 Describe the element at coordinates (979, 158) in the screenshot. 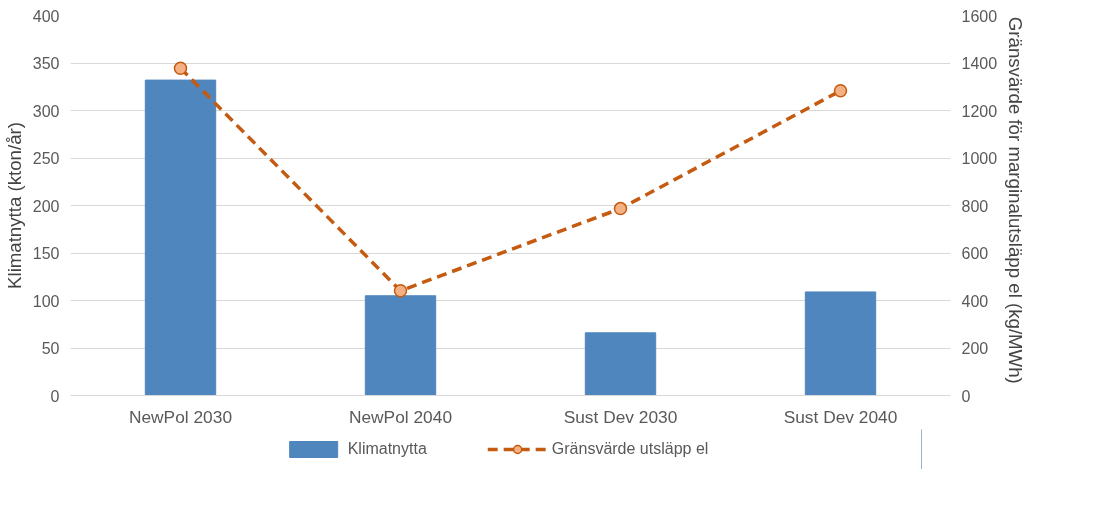

I see `y2-tick-label: 1000` at that location.